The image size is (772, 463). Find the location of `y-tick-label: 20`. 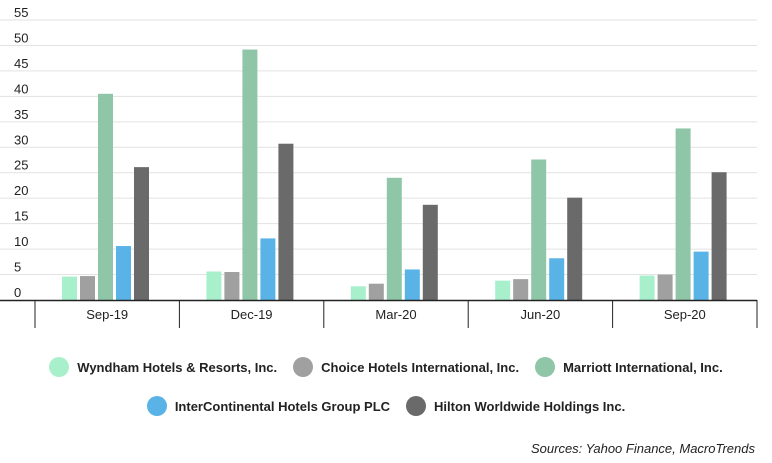

y-tick-label: 20 is located at coordinates (21, 190).